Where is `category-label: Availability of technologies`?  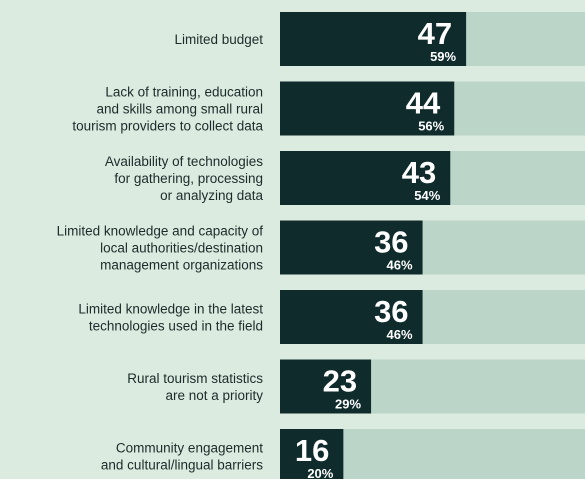 category-label: Availability of technologies is located at coordinates (184, 161).